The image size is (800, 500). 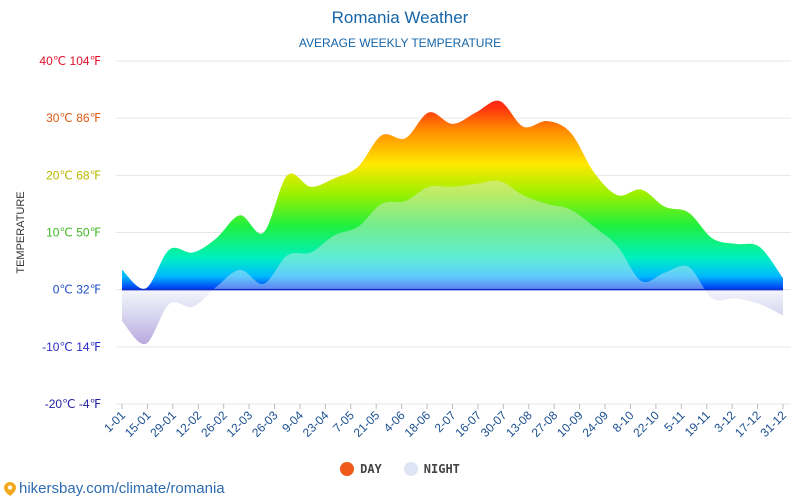 I want to click on x-tick-label: 21-05, so click(x=367, y=424).